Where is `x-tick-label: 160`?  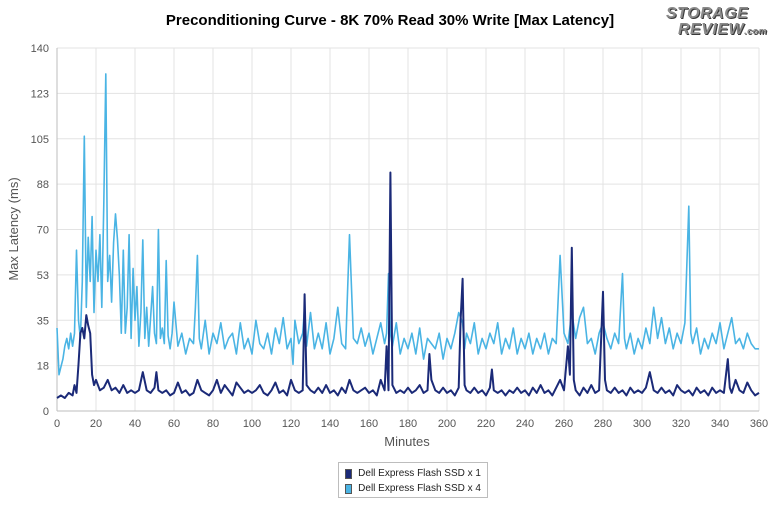 x-tick-label: 160 is located at coordinates (369, 424).